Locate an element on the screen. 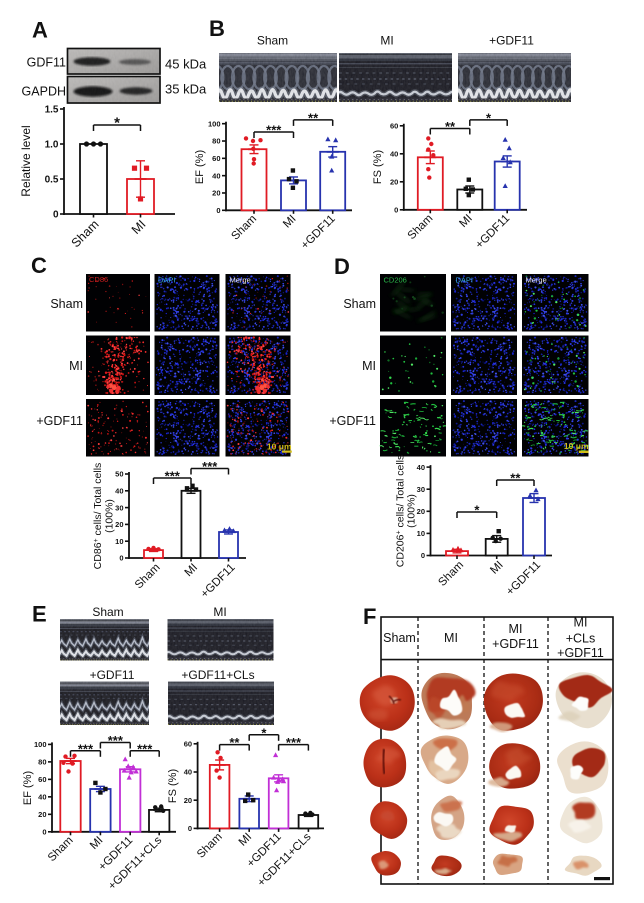 This screenshot has height=903, width=644. svg-text: 0.5 is located at coordinates (52, 180).